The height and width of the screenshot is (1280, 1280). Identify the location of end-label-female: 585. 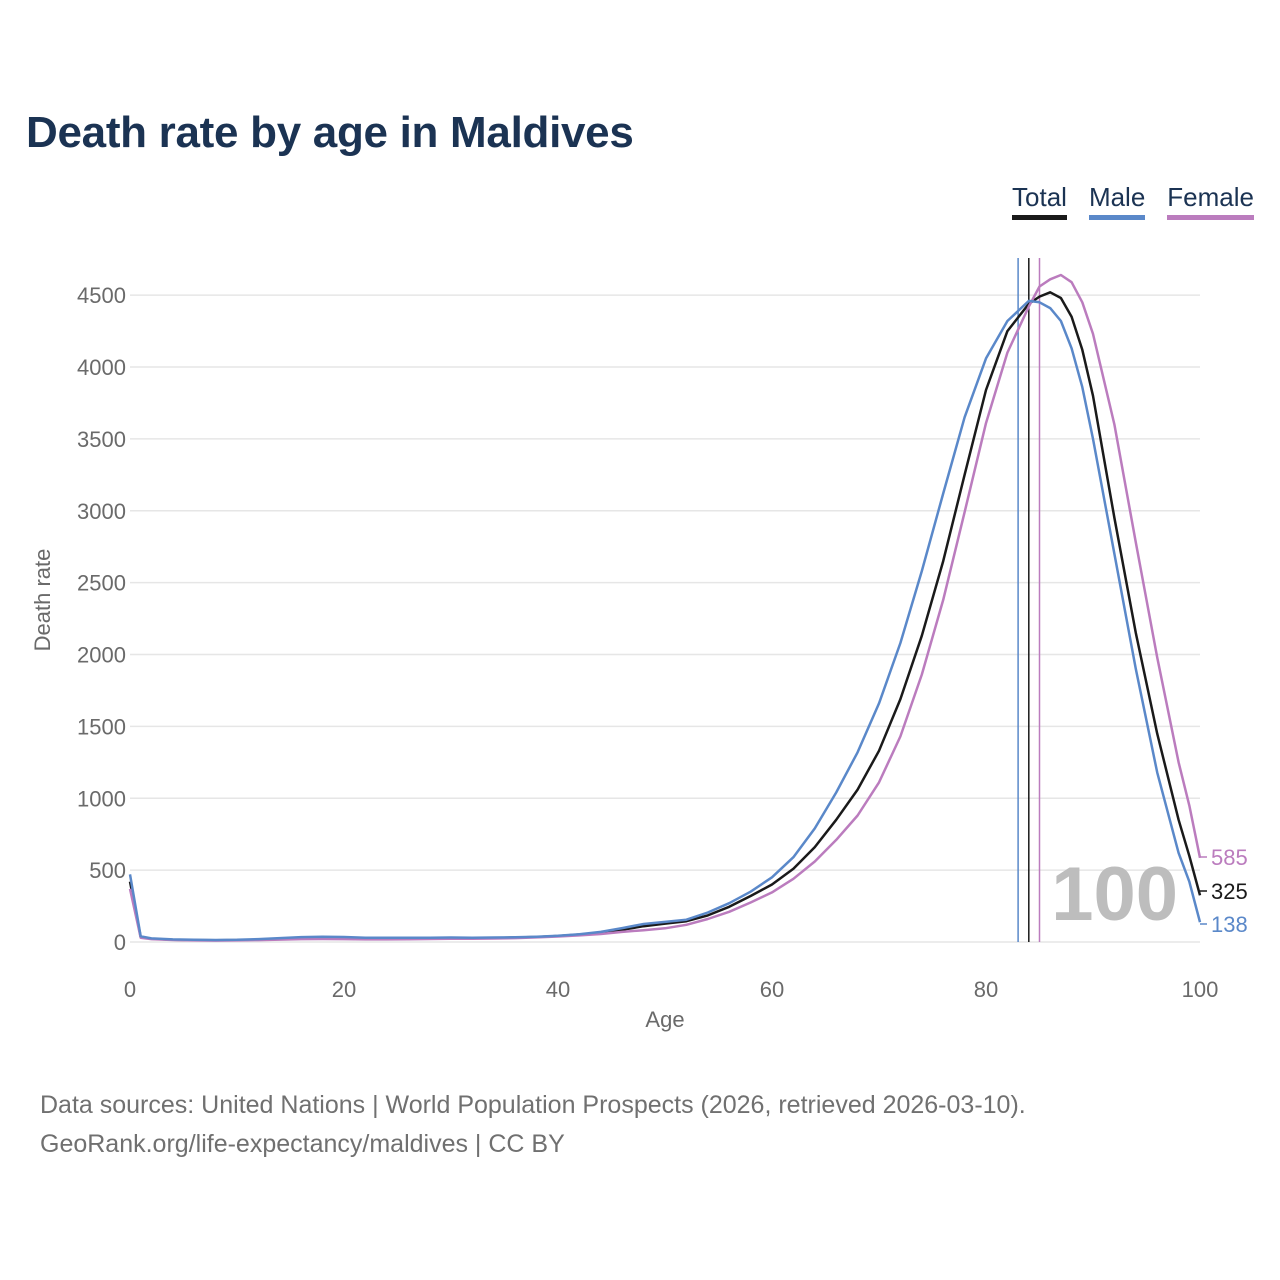
(1229, 857).